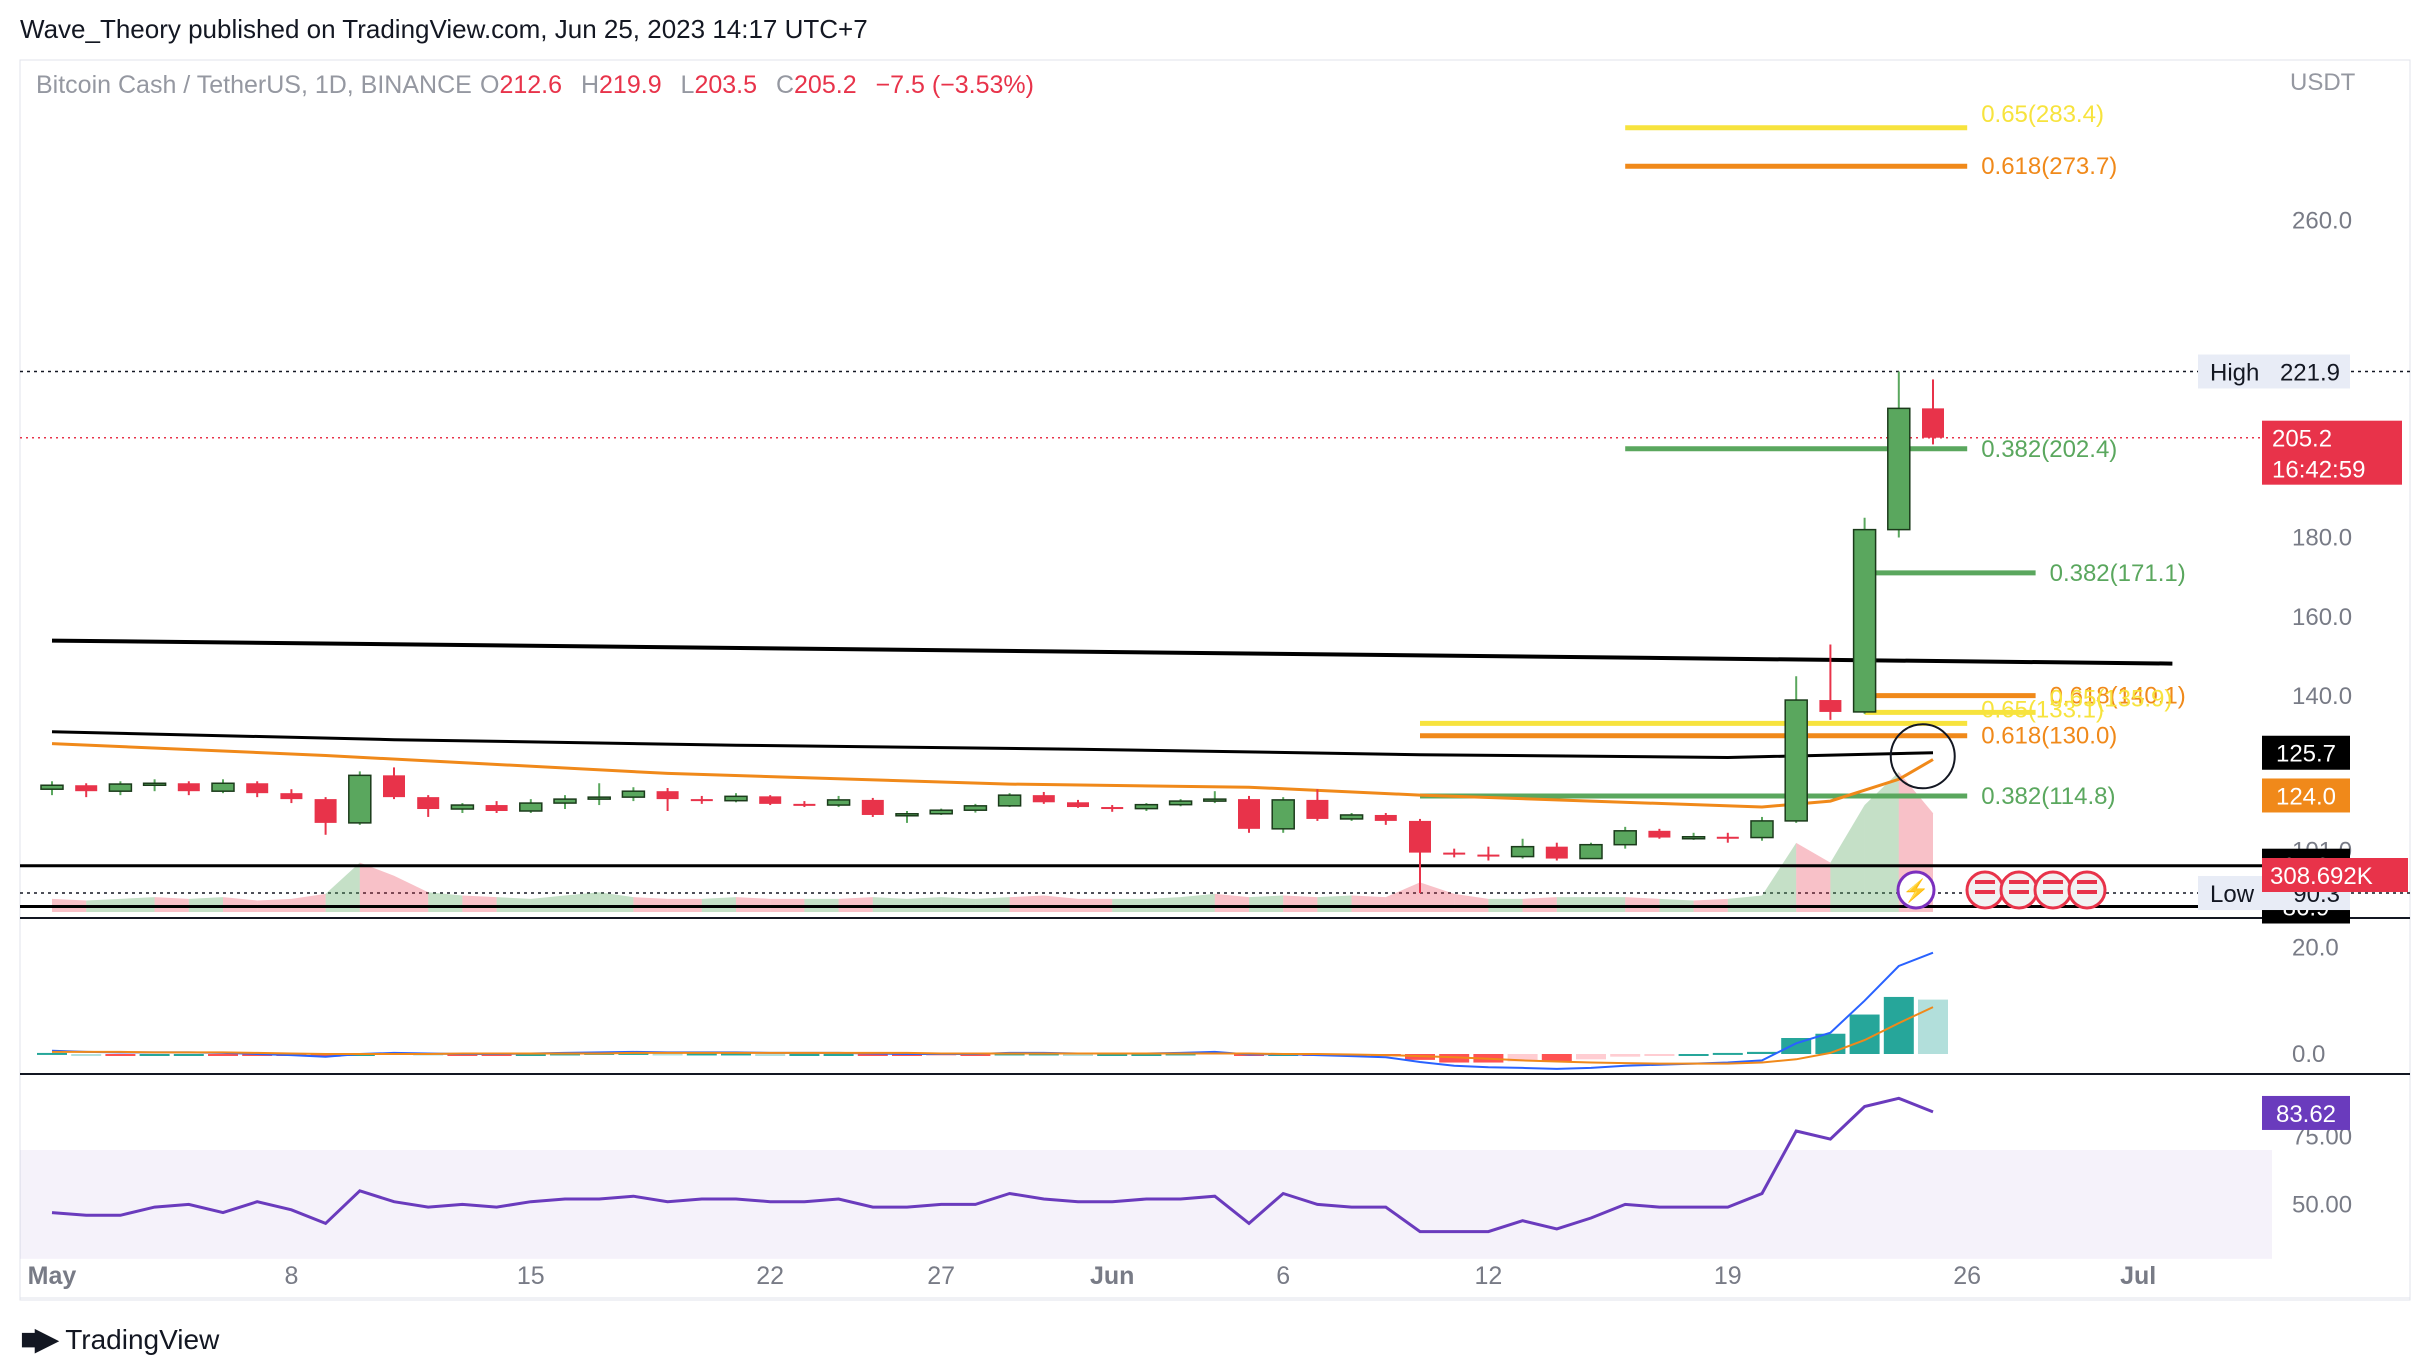  I want to click on lightning-icon, so click(1916, 890).